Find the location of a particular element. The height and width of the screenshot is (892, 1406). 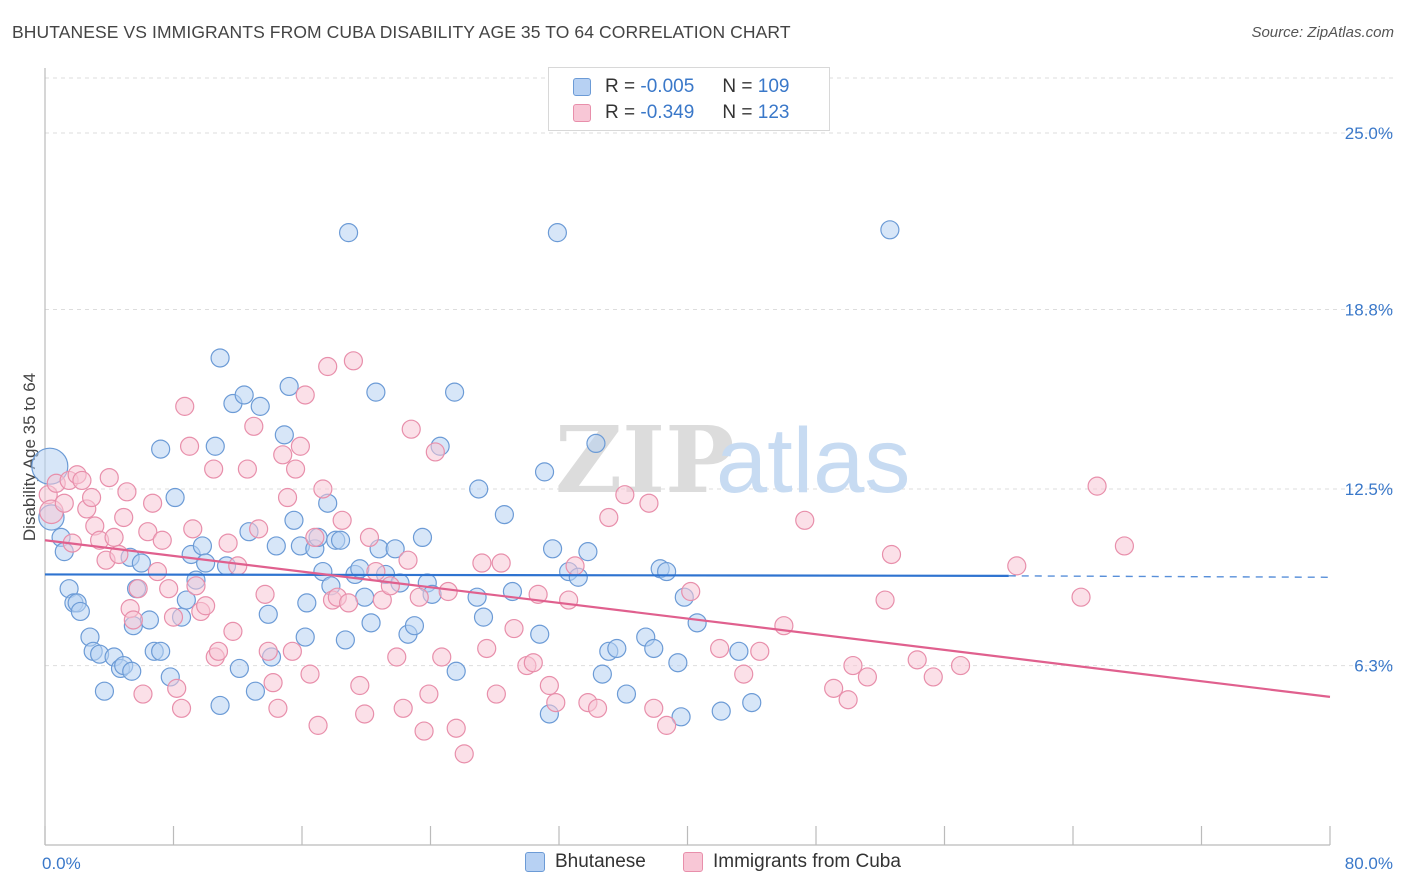

correlation-legend: R = -0.005 N = 109 R = -0.349 N = 123 is located at coordinates (689, 99).